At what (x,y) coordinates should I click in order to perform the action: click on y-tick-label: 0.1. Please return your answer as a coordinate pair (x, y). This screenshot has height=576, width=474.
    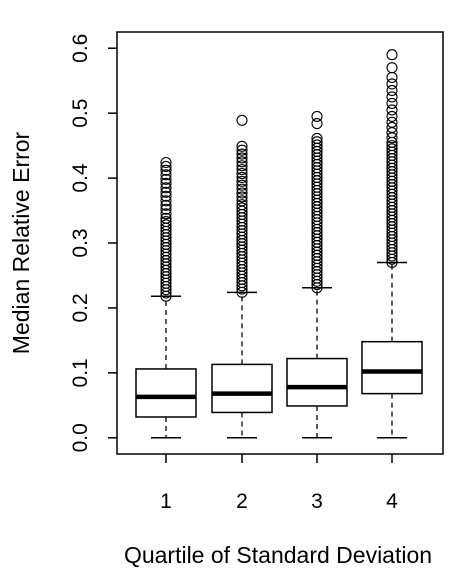
    Looking at the image, I should click on (80, 372).